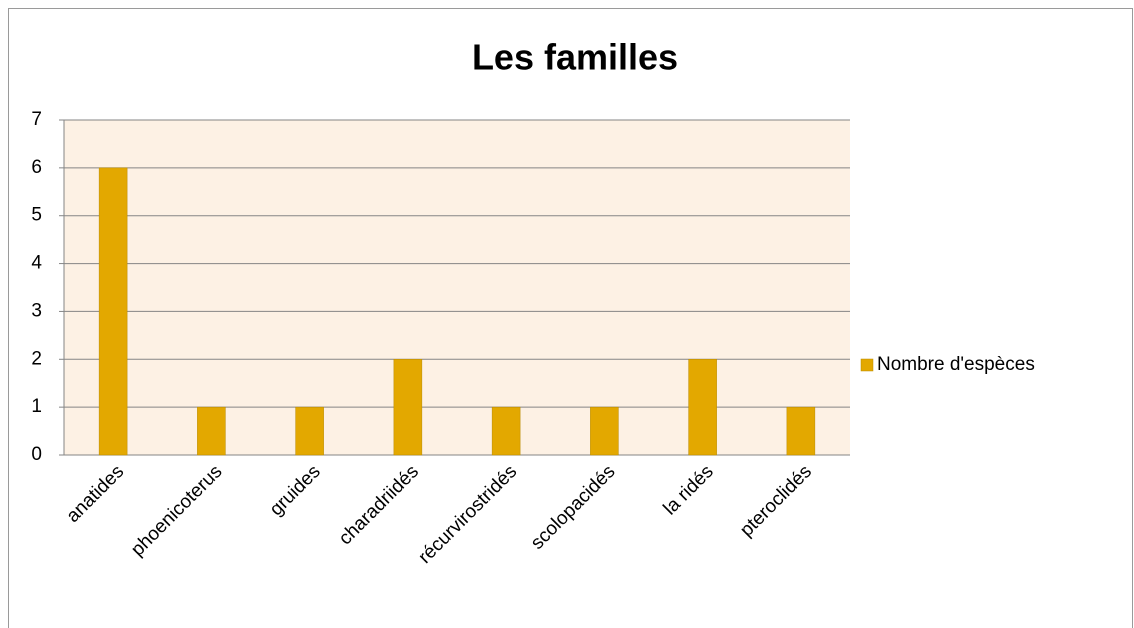 The image size is (1134, 628). What do you see at coordinates (36, 119) in the screenshot?
I see `y-tick-label: 7` at bounding box center [36, 119].